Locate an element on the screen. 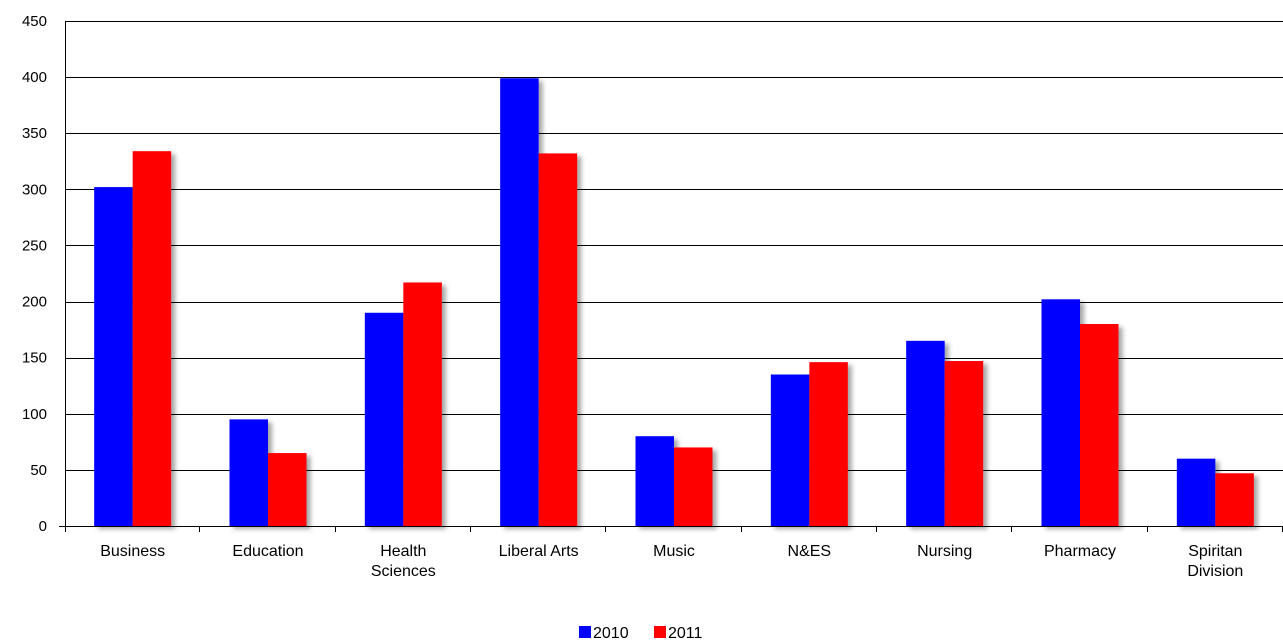 This screenshot has width=1283, height=644. x-category-label: Business is located at coordinates (132, 551).